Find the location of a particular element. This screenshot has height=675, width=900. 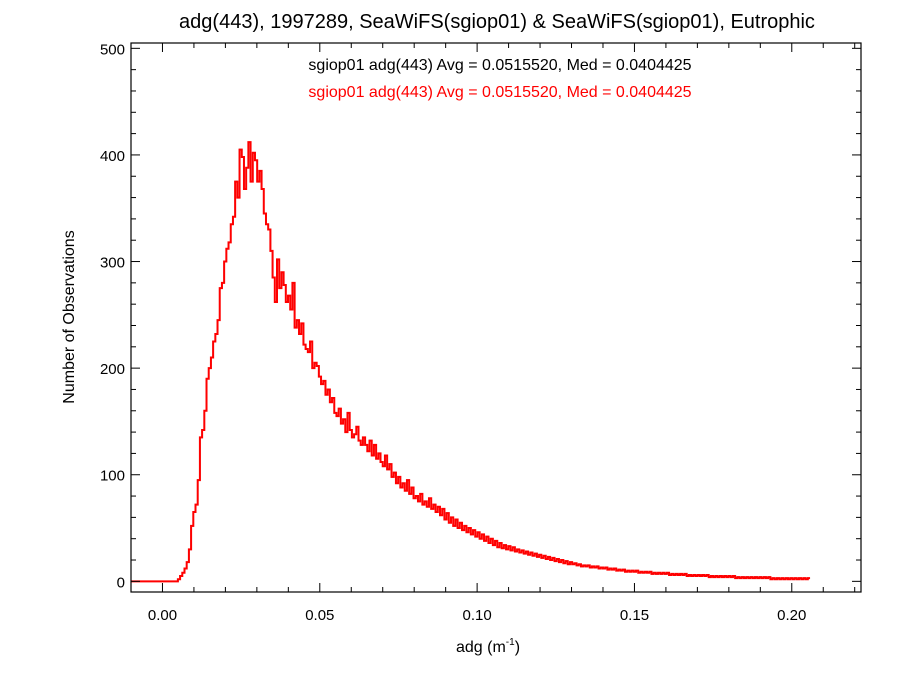

y-axis-label: Number of Observations is located at coordinates (69, 316).